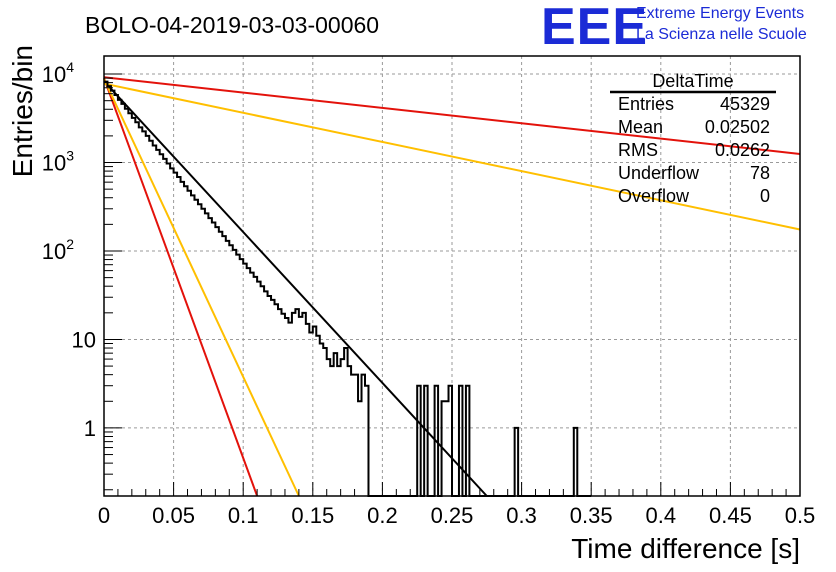 The image size is (836, 572). What do you see at coordinates (243, 515) in the screenshot?
I see `x-tick-label: 0.1` at bounding box center [243, 515].